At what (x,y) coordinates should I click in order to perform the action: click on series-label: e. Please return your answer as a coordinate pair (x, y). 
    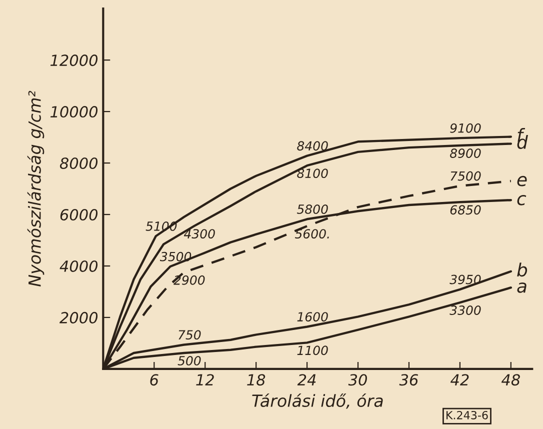
    Looking at the image, I should click on (522, 181).